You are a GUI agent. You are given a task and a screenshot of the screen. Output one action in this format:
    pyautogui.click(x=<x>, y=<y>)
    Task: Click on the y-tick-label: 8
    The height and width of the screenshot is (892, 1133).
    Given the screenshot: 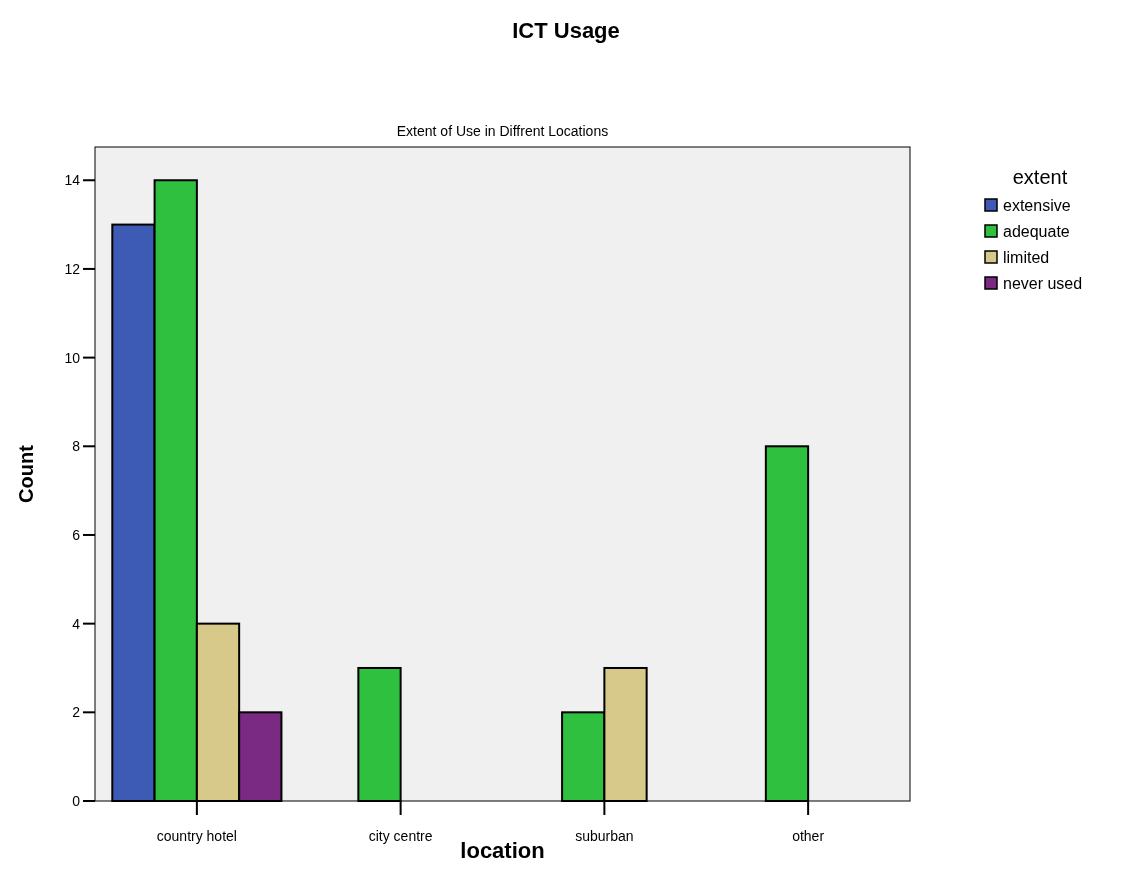 What is the action you would take?
    pyautogui.click(x=76, y=446)
    